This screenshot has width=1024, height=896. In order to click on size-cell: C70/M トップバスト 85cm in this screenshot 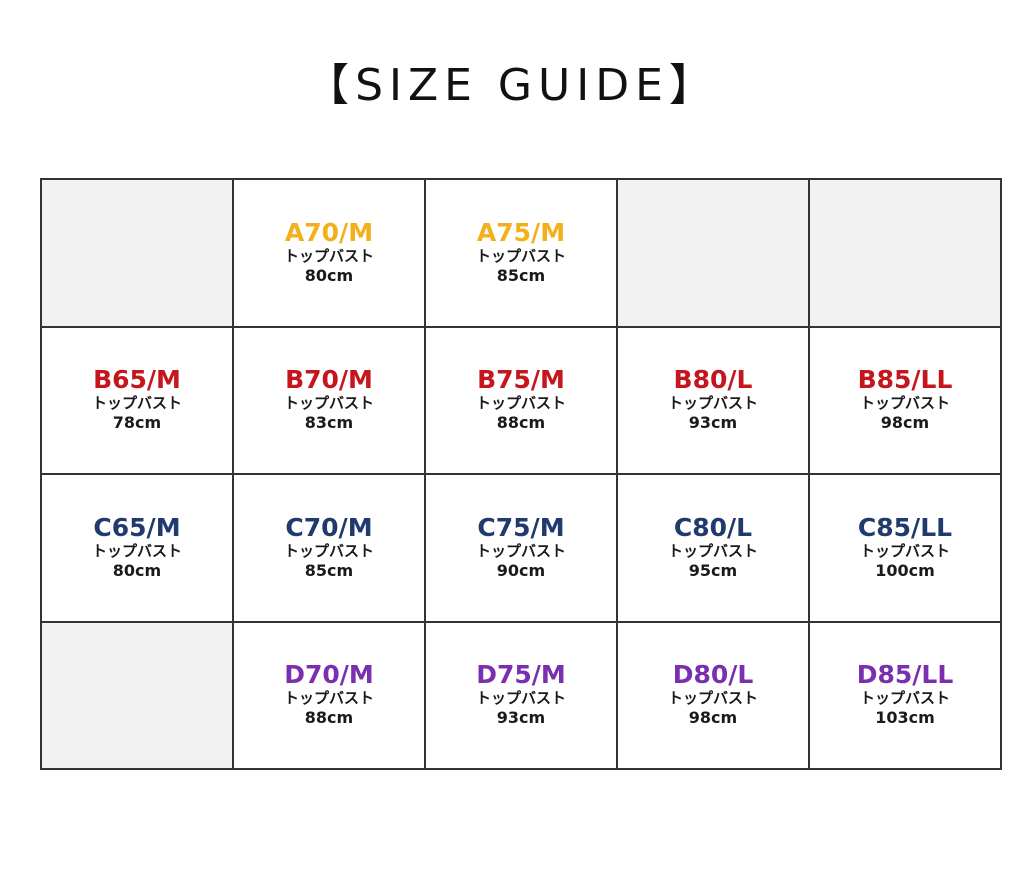, I will do `click(330, 549)`.